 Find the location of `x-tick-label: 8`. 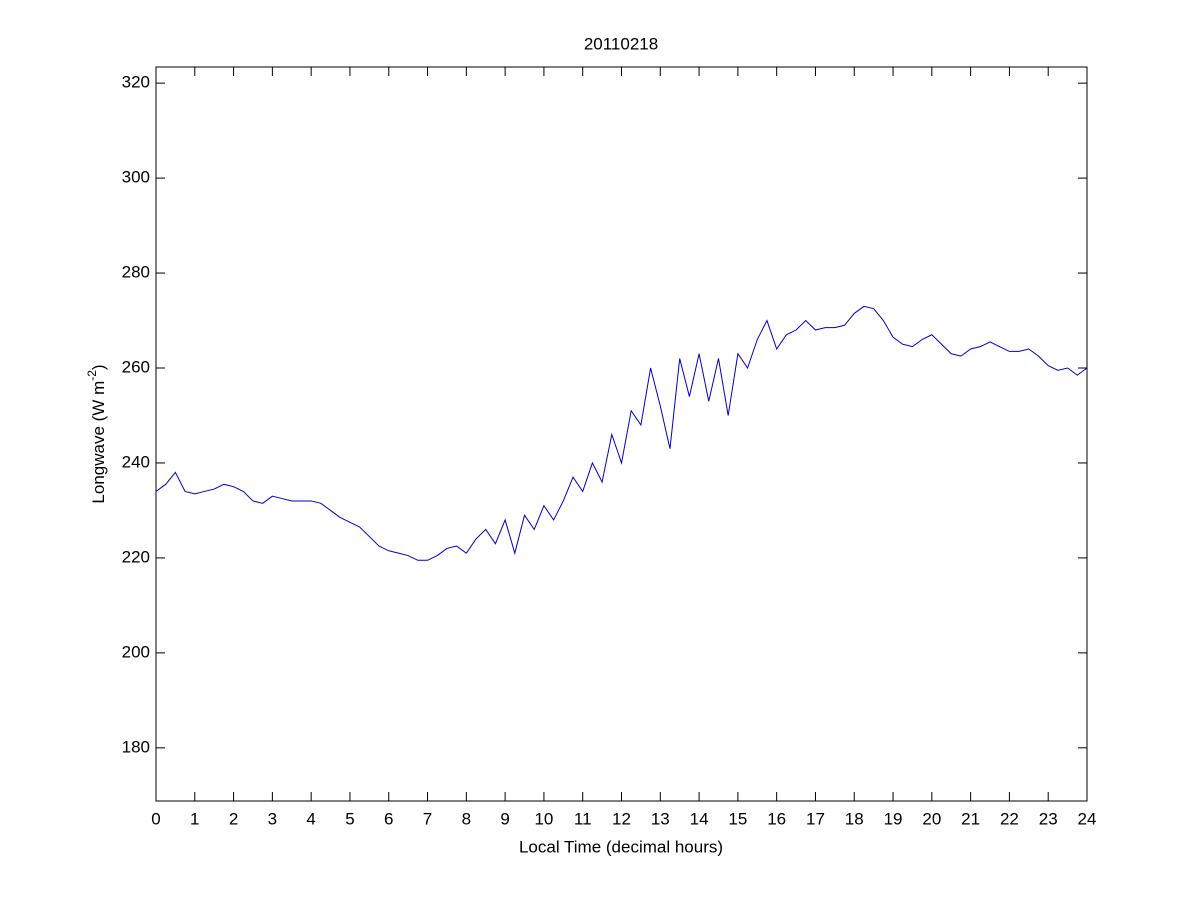

x-tick-label: 8 is located at coordinates (466, 818).